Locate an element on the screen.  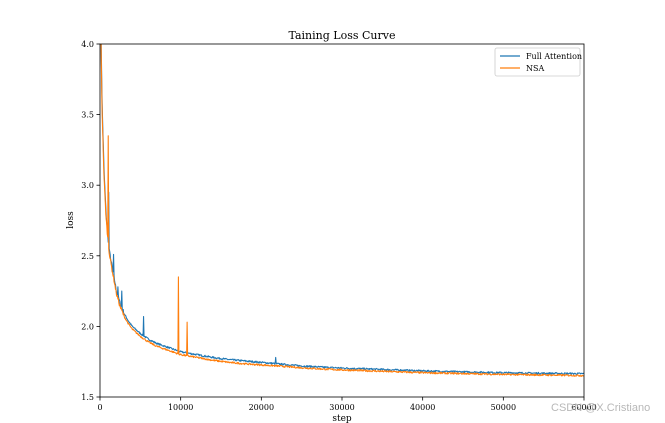
y-tick-label: 1.5 is located at coordinates (87, 397).